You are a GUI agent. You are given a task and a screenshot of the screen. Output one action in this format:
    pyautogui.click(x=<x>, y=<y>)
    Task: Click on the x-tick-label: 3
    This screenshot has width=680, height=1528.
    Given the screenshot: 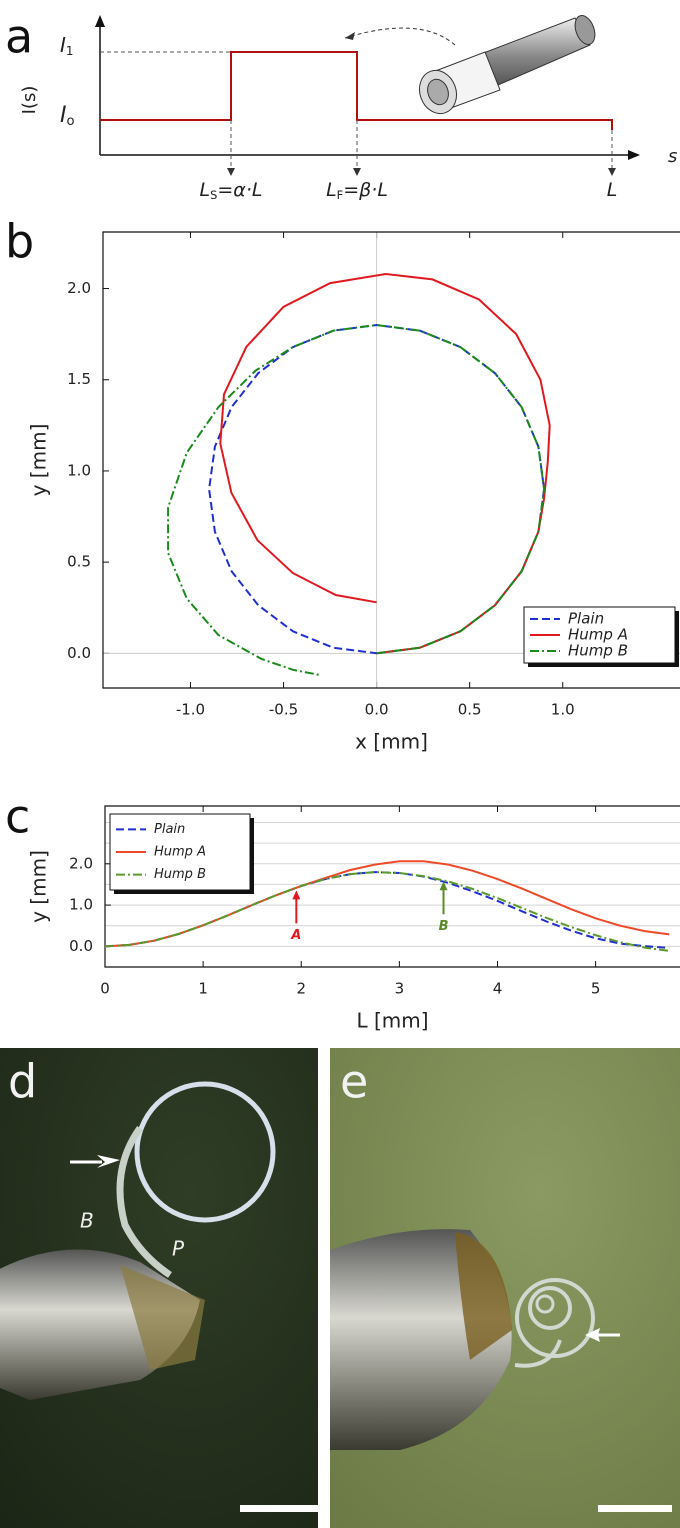 What is the action you would take?
    pyautogui.click(x=400, y=989)
    